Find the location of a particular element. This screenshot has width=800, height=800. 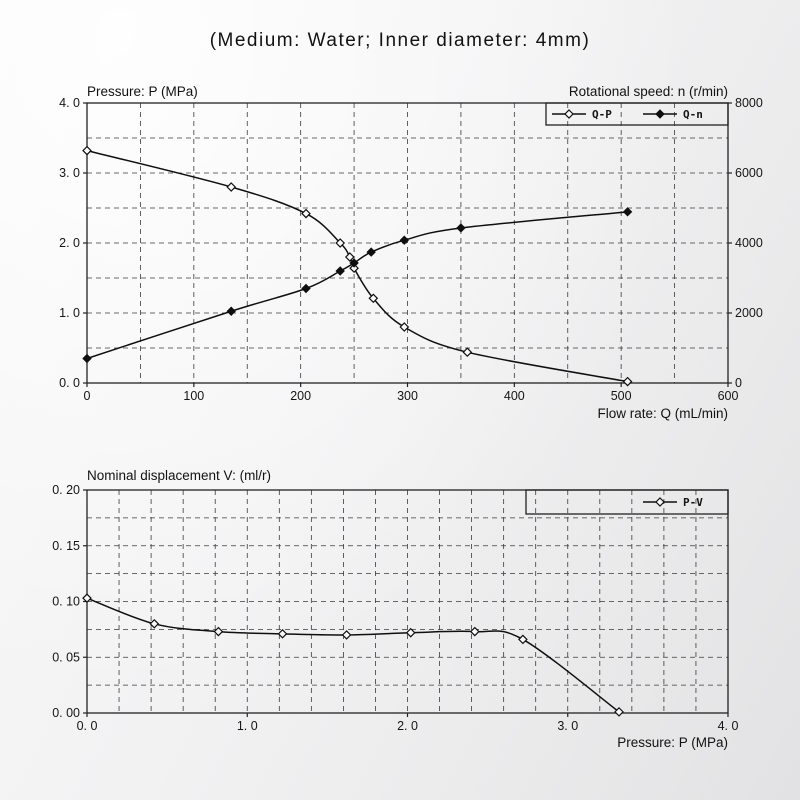

y-tick-label-right: 6000 is located at coordinates (749, 173).